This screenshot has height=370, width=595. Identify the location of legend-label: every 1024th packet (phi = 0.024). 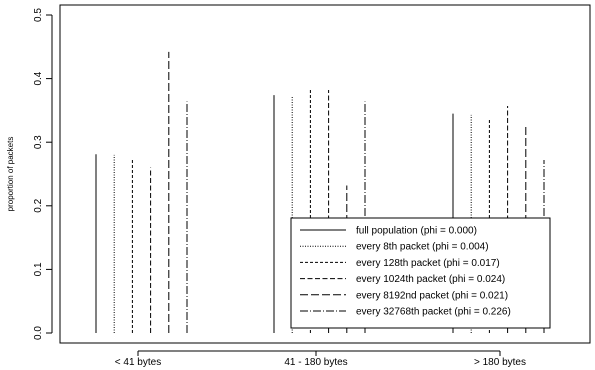
(430, 279).